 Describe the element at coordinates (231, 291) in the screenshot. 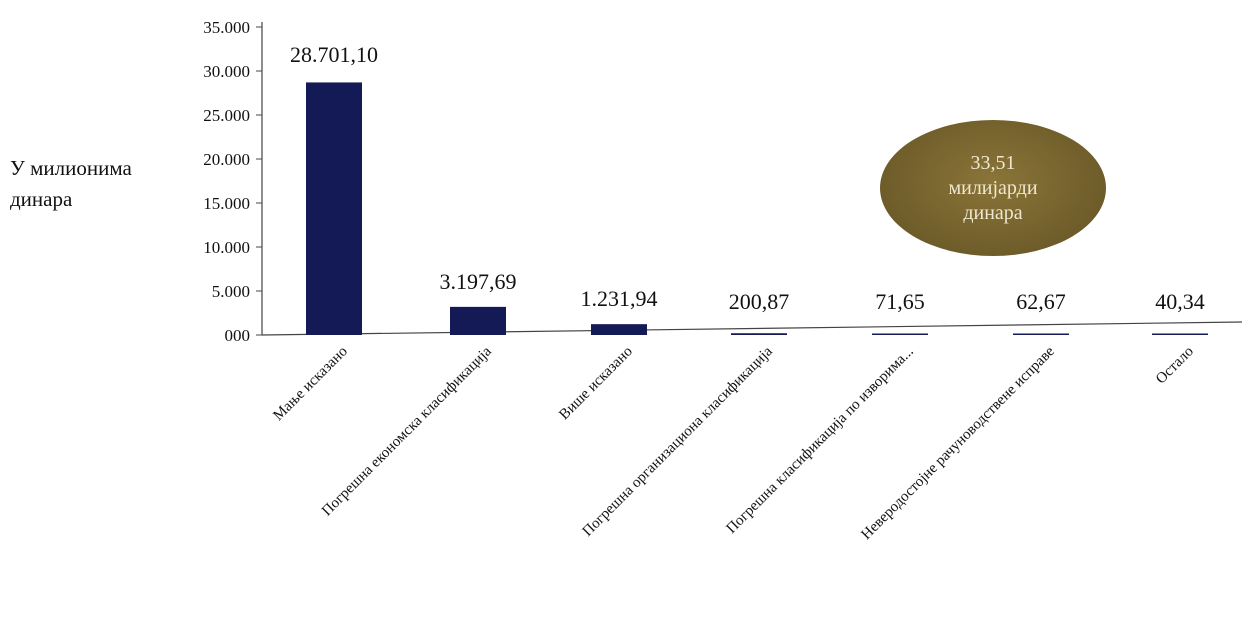

I see `y-tick-label: 5.000` at that location.